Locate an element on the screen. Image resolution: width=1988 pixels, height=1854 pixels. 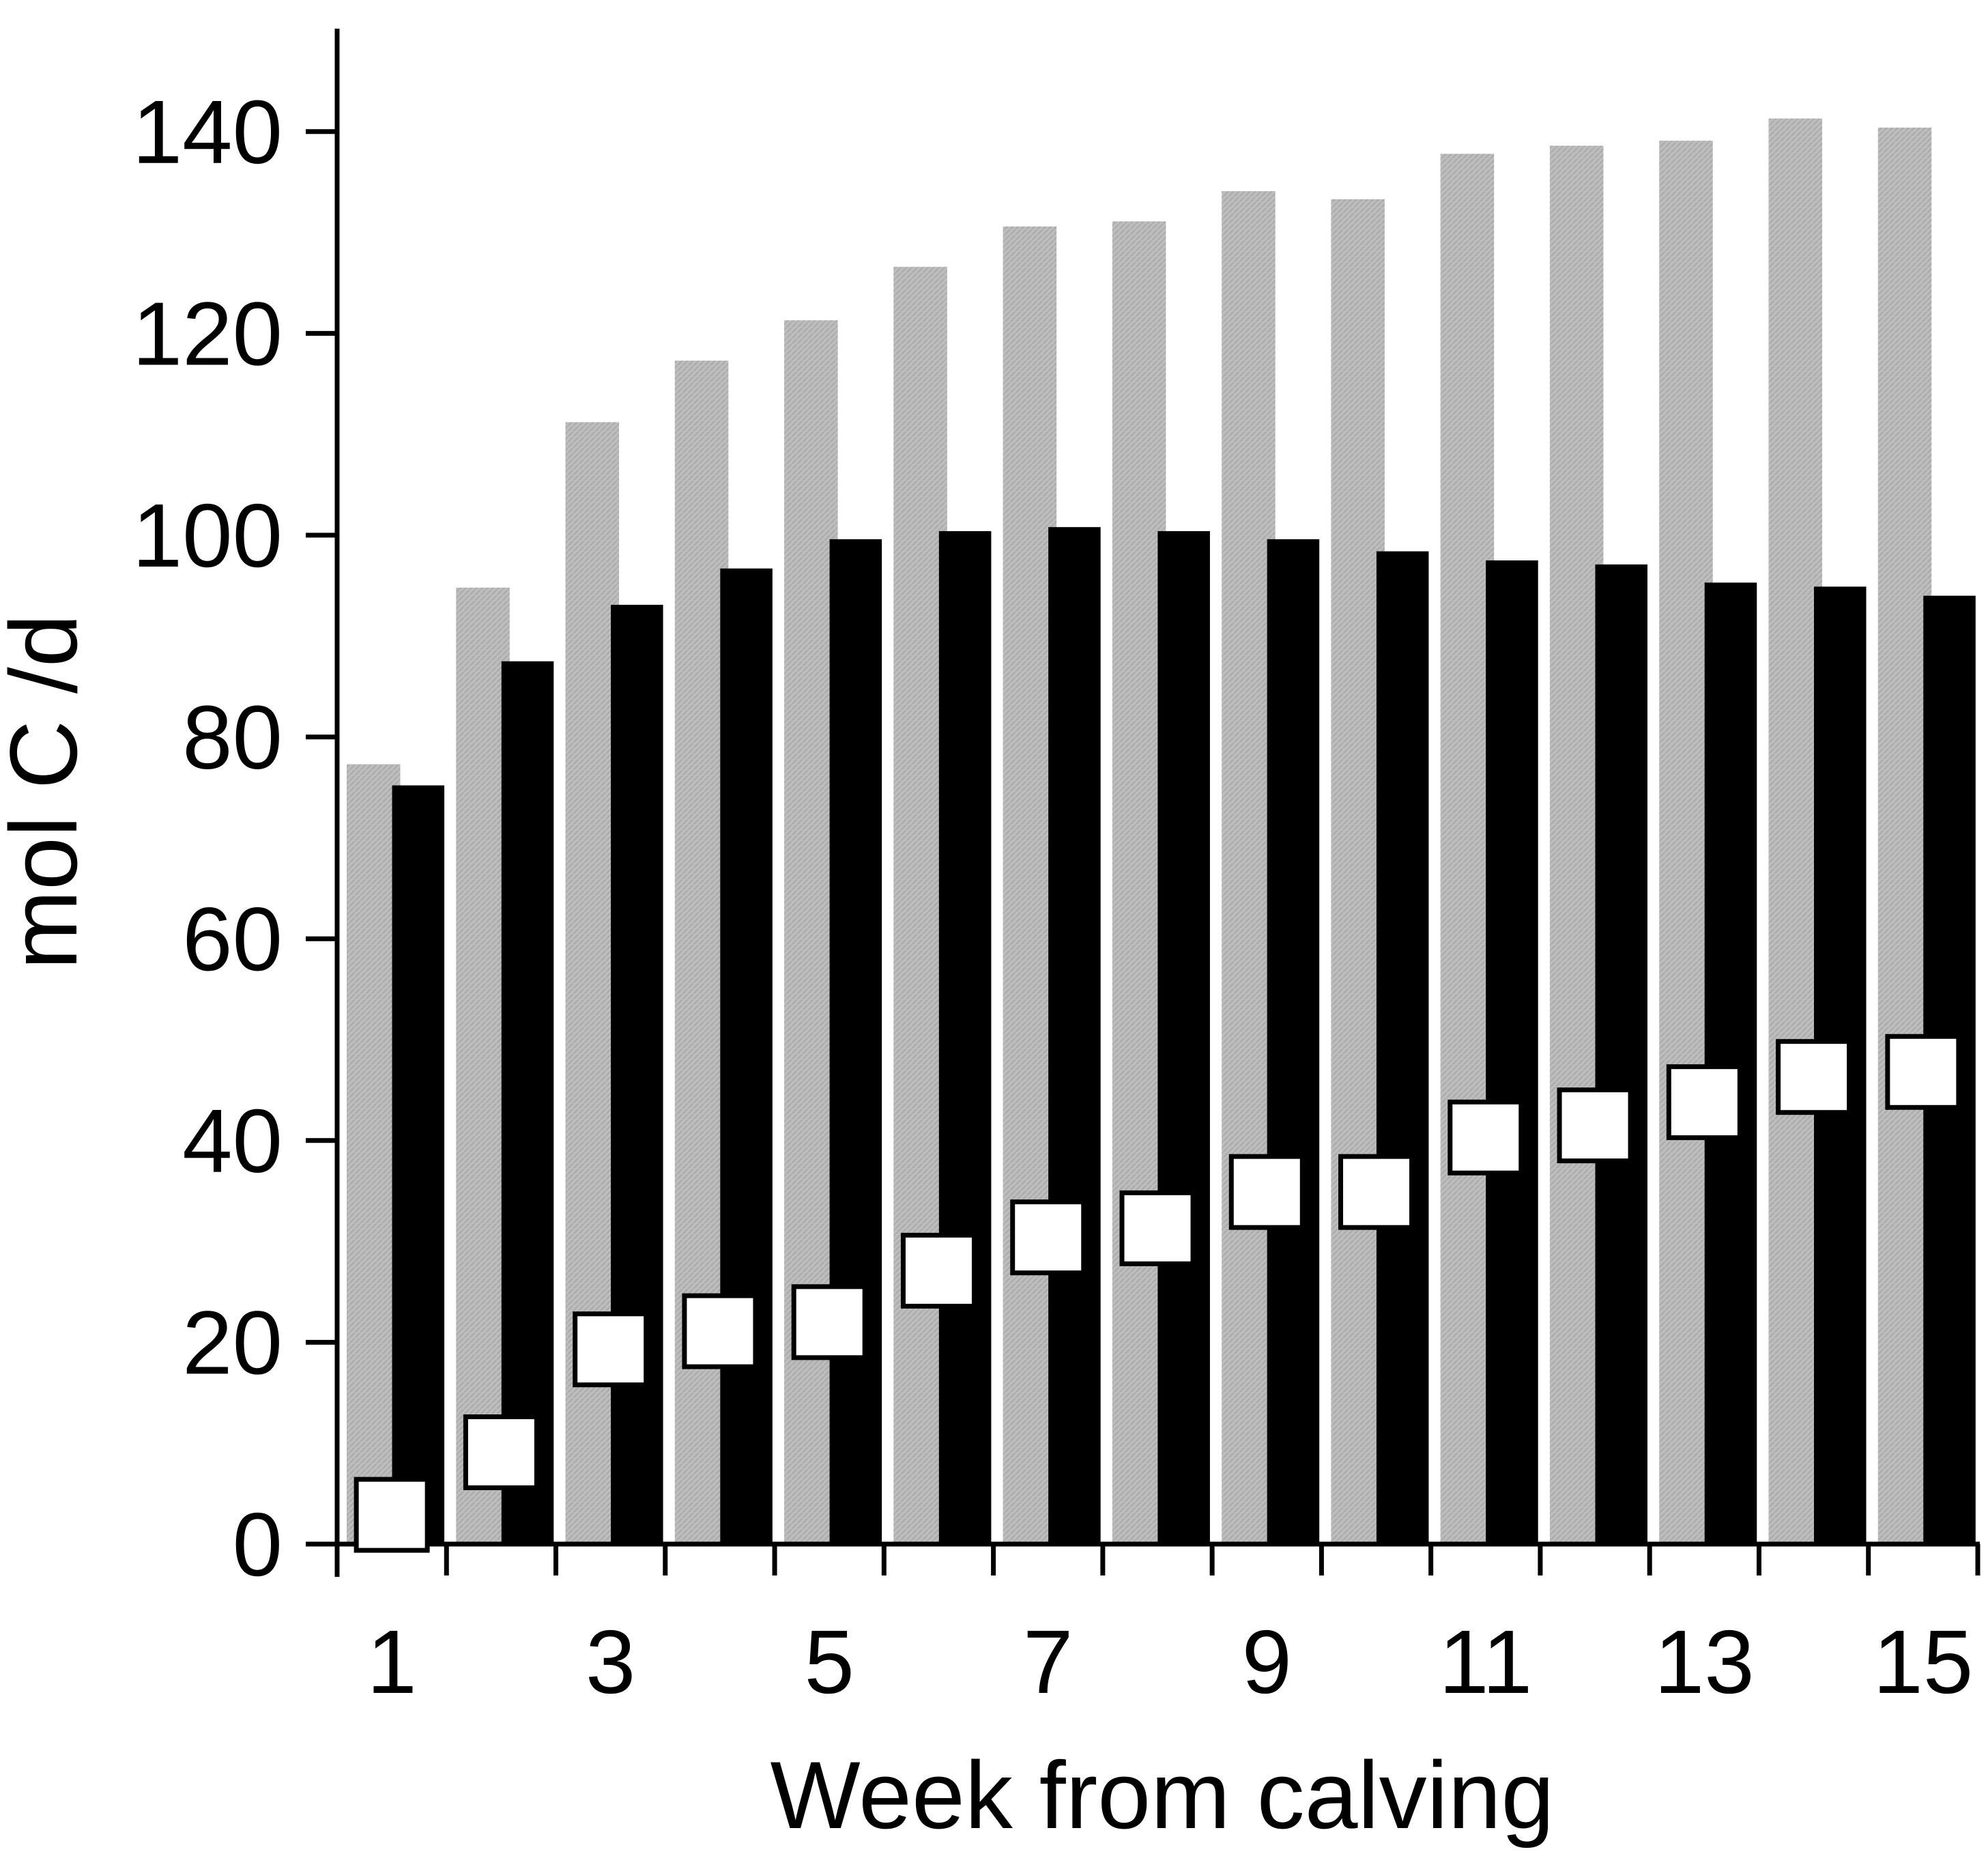
y-tick-label-60: 60 is located at coordinates (232, 939).